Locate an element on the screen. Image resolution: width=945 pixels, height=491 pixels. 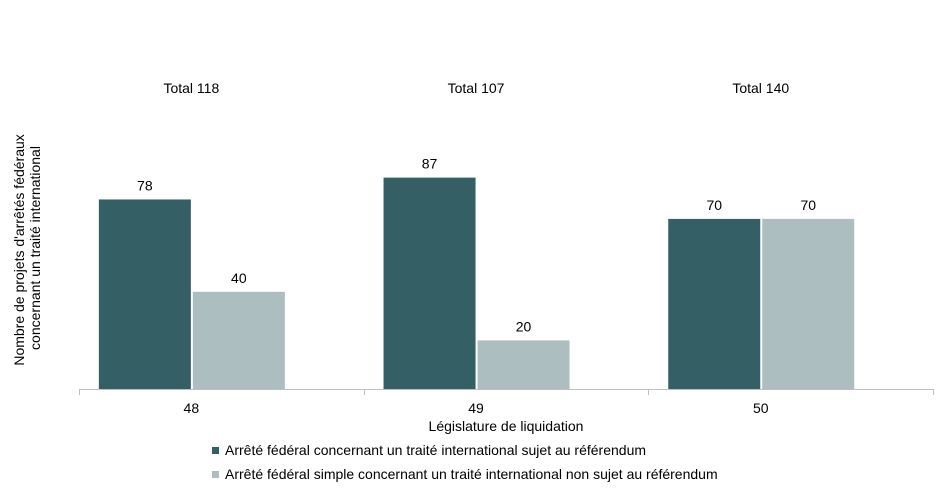
total-label: Total 107 is located at coordinates (476, 88).